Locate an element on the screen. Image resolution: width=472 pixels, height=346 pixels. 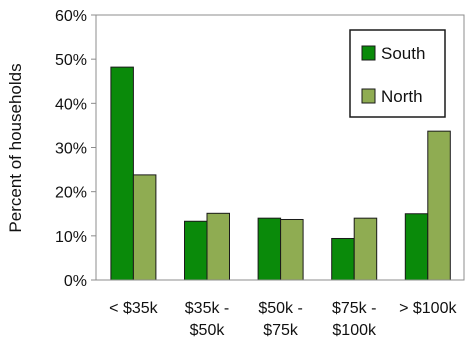
x-tick-label-line: $50k - is located at coordinates (280, 308).